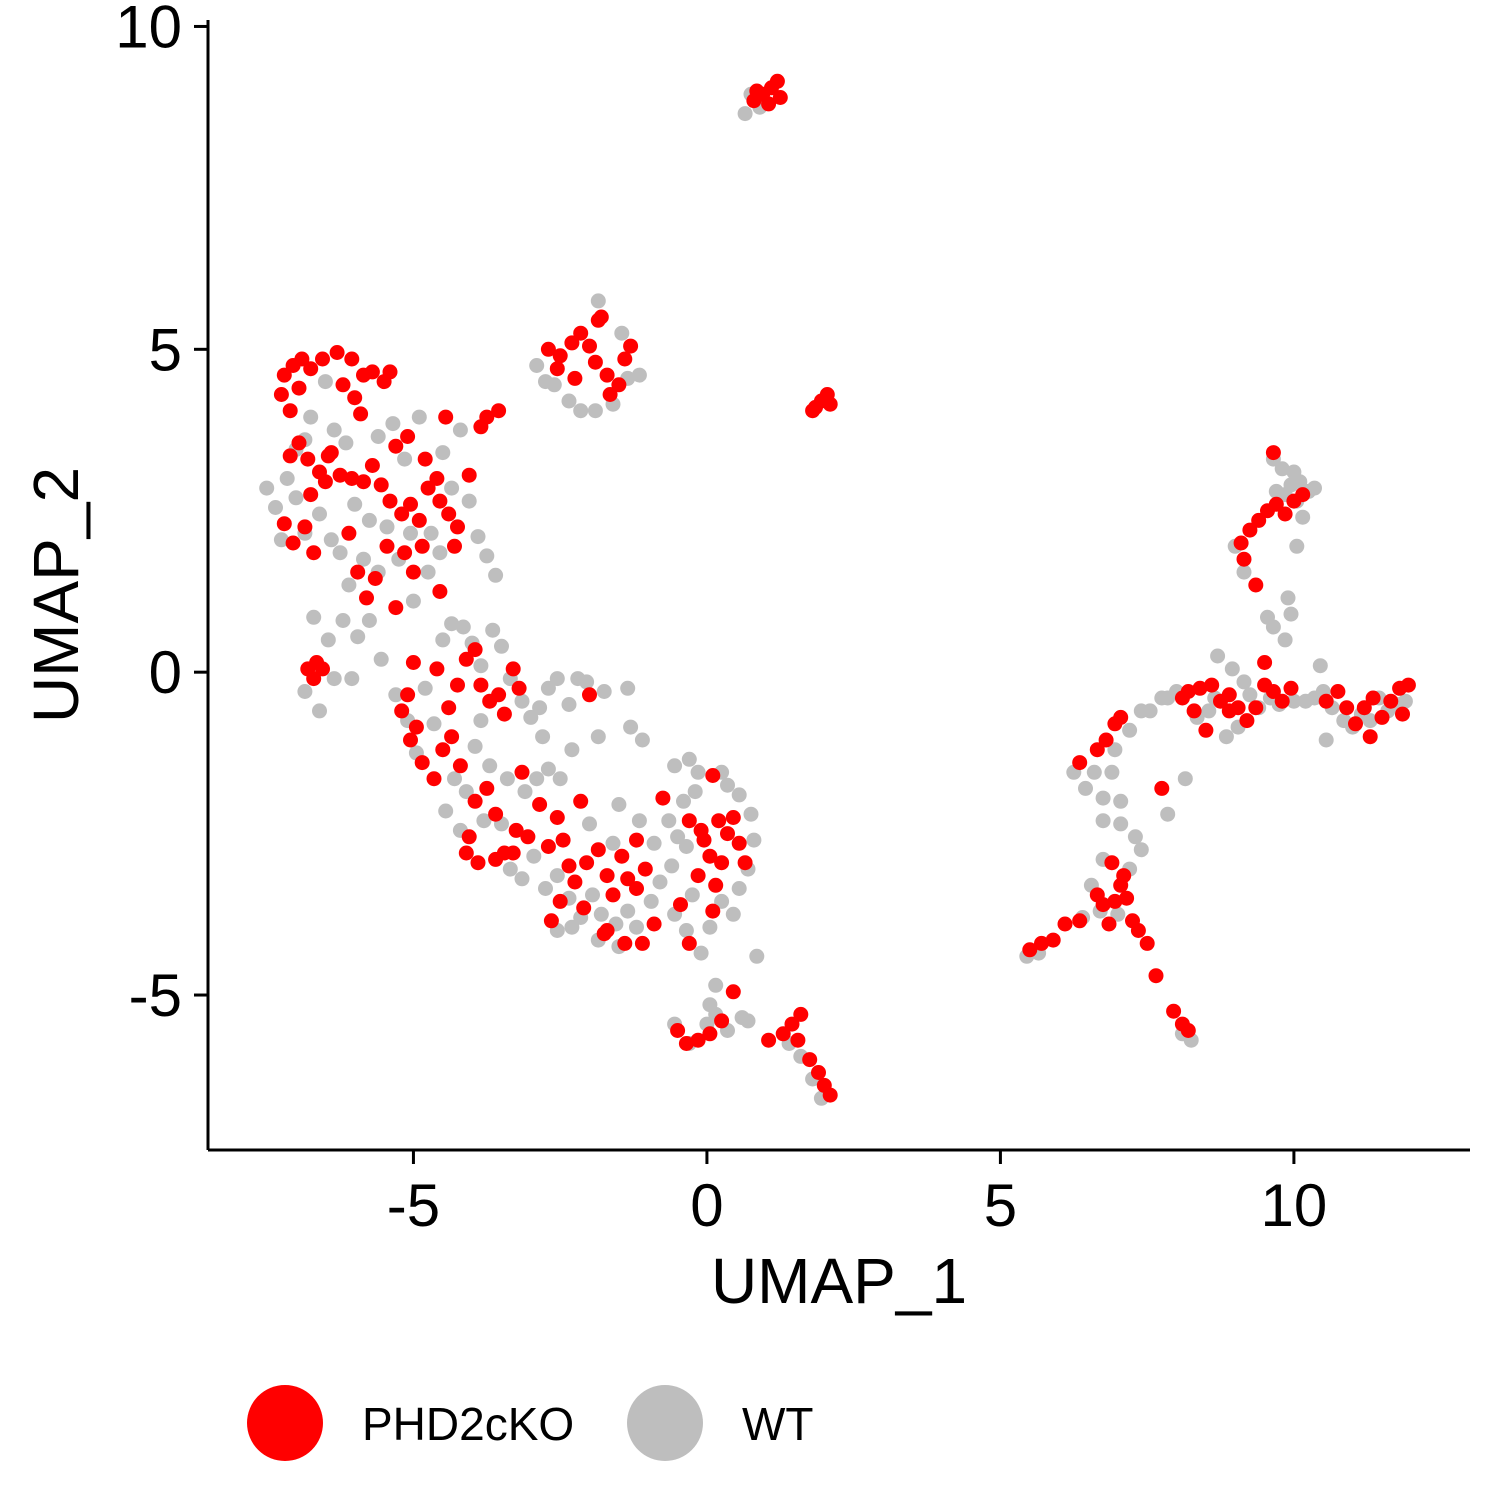  I want to click on y-tick-label: -5, so click(155, 995).